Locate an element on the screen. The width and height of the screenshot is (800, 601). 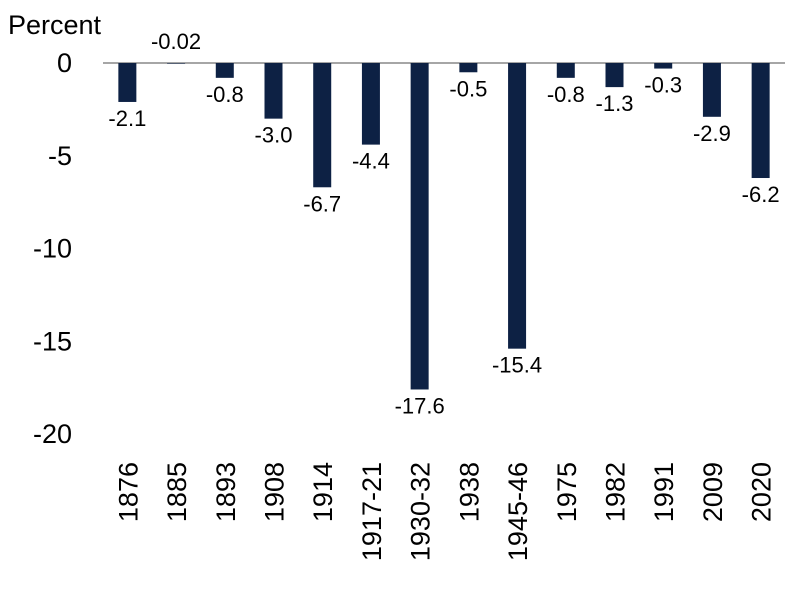
x-tick-label: 1945-46 is located at coordinates (518, 511).